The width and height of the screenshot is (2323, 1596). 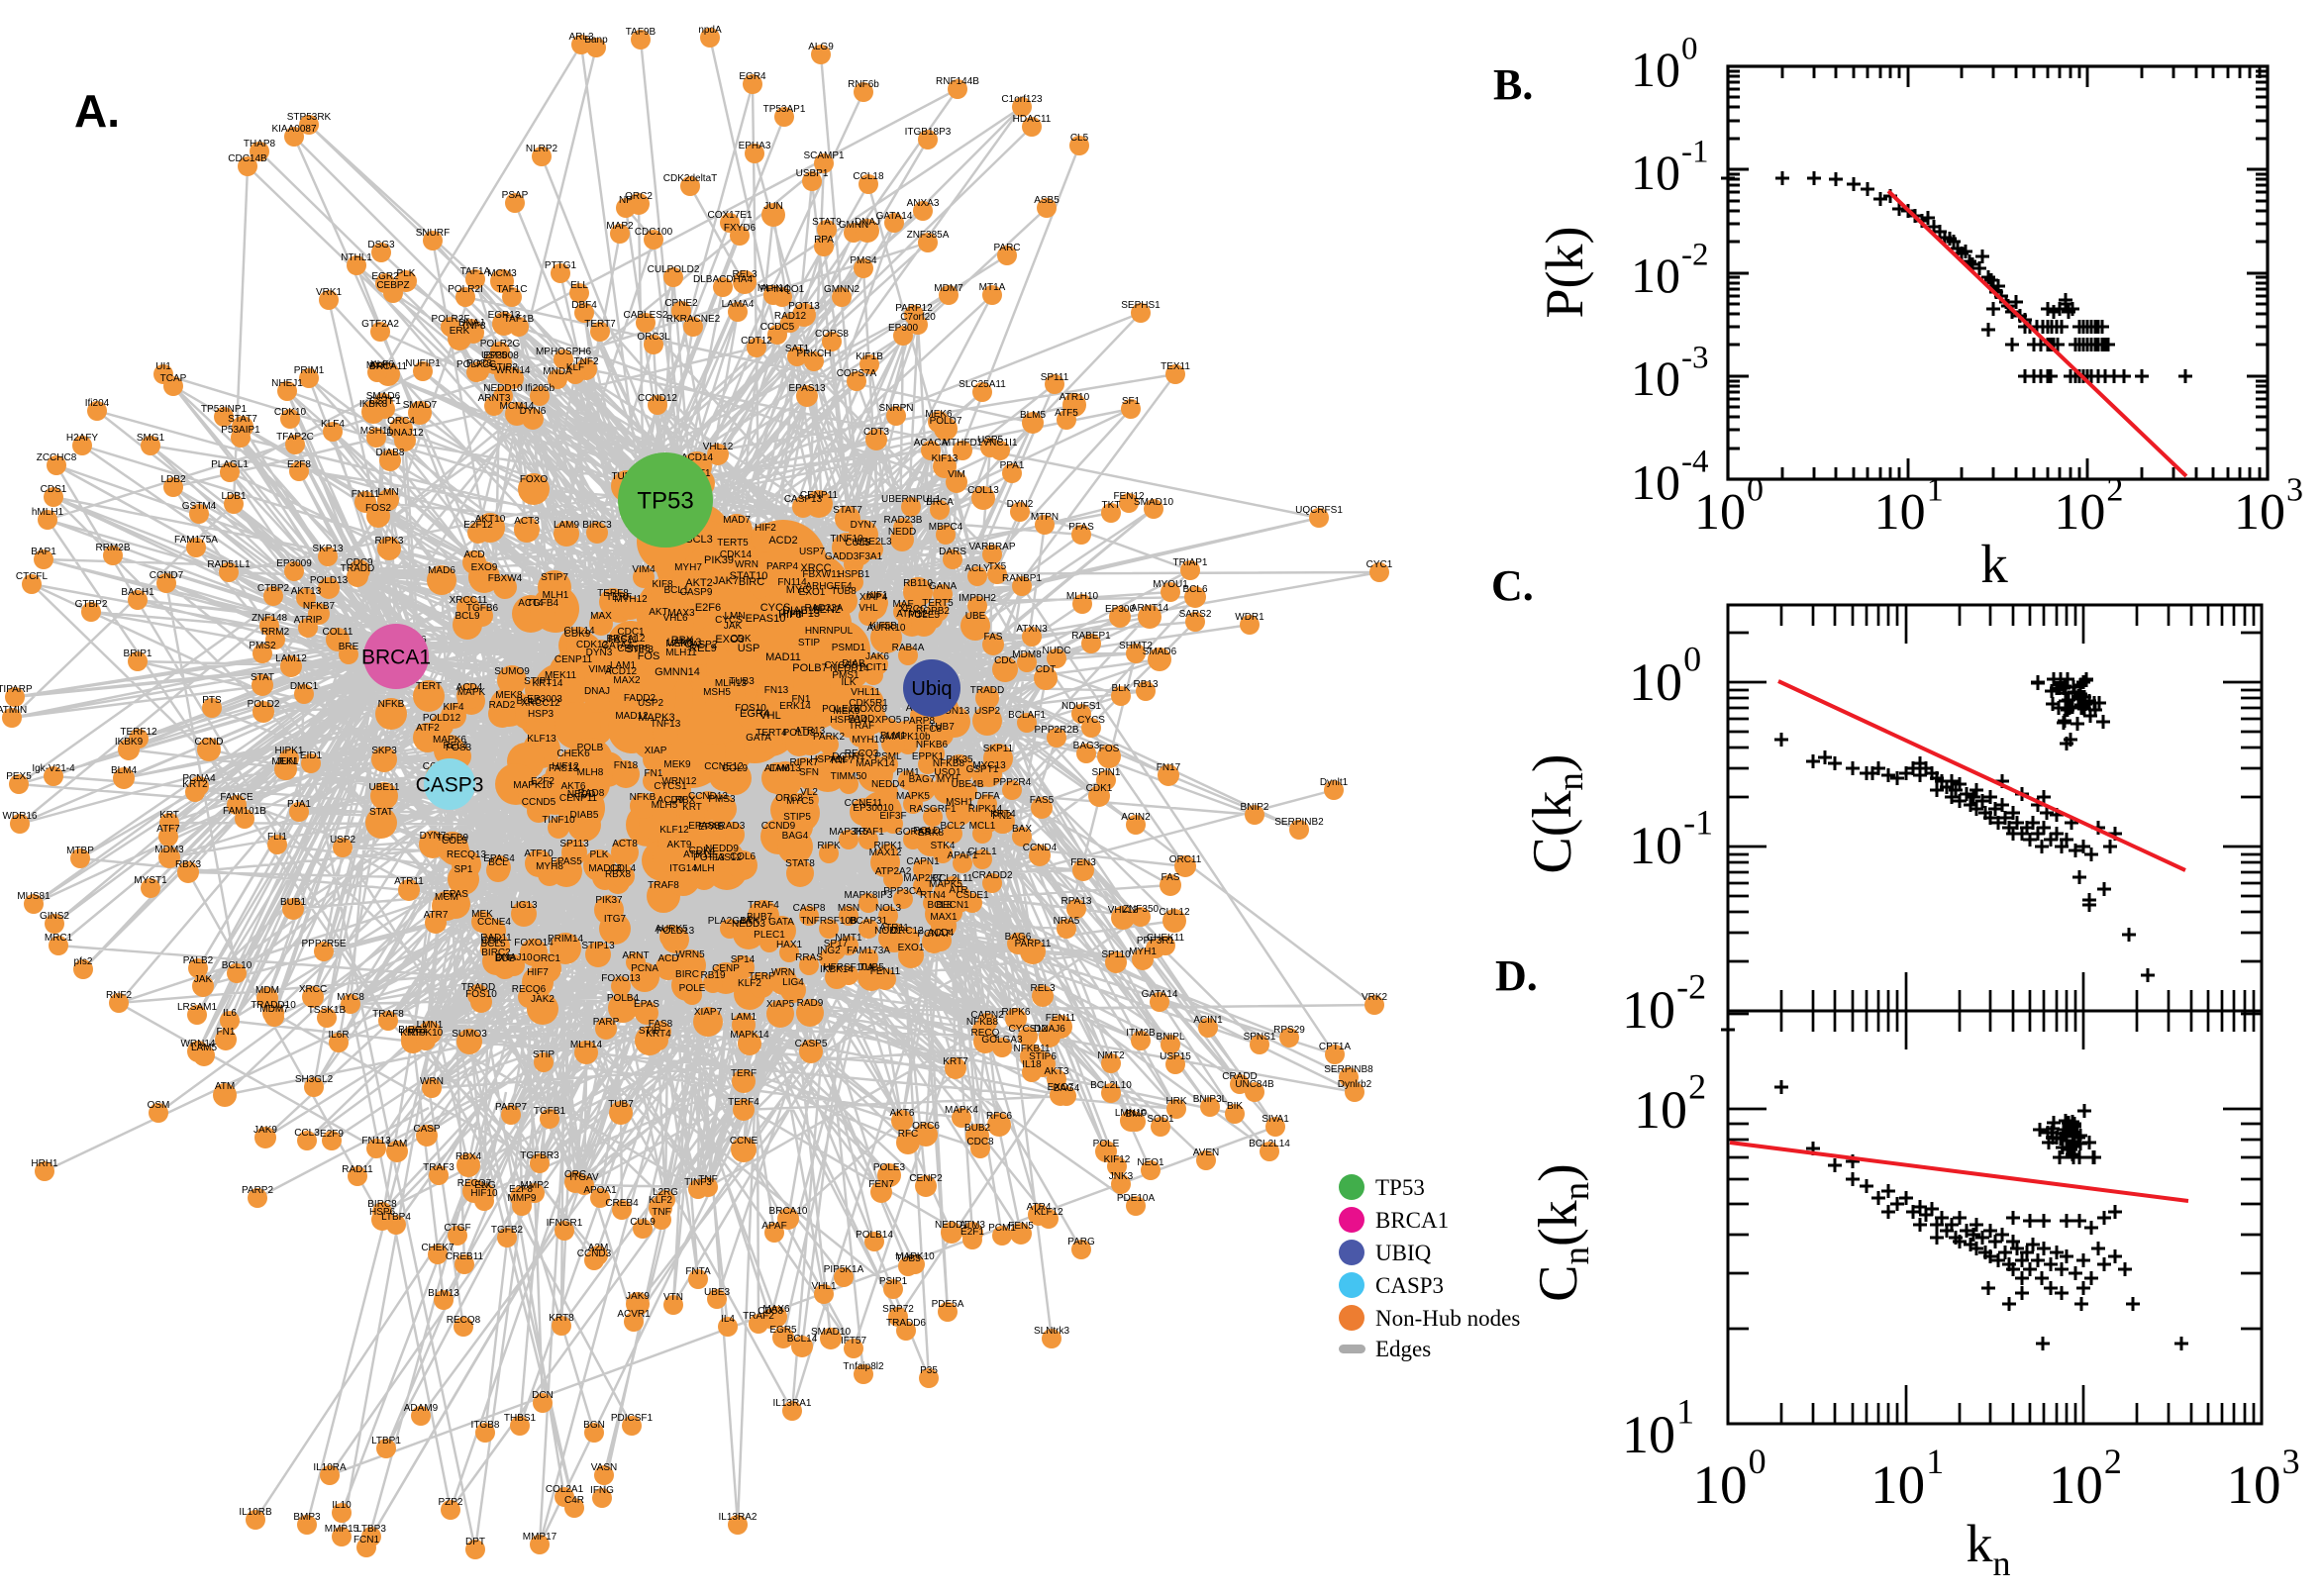 I want to click on svg-text: CASP13, so click(x=803, y=499).